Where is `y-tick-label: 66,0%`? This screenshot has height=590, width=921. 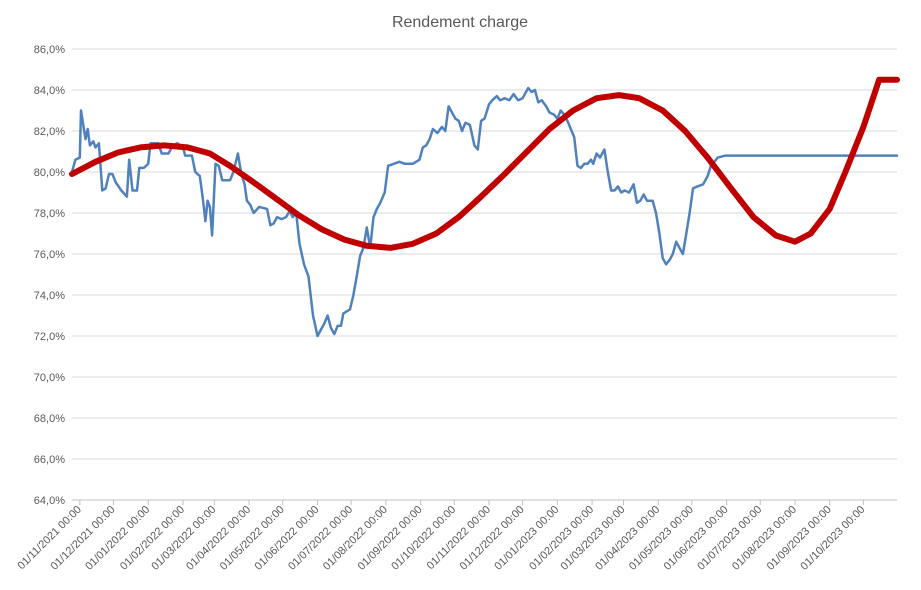
y-tick-label: 66,0% is located at coordinates (49, 460).